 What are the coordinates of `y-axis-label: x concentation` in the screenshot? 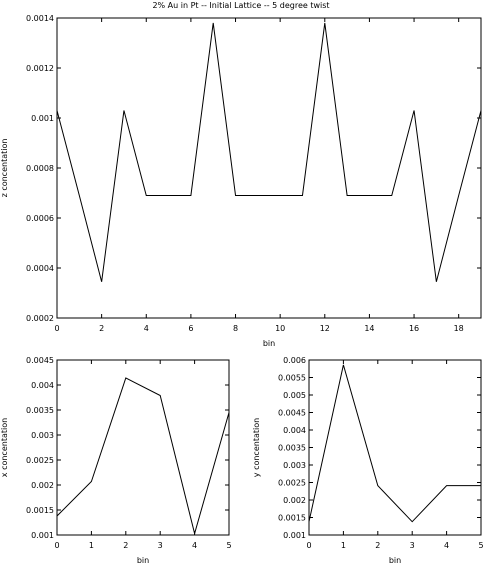 It's located at (4, 447).